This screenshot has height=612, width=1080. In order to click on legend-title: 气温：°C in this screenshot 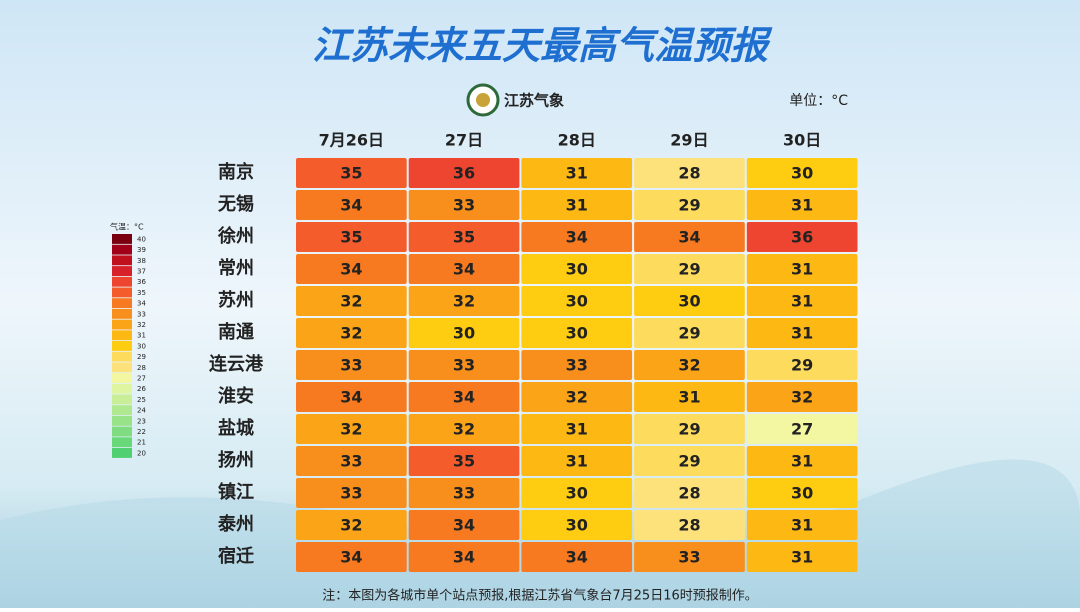, I will do `click(127, 227)`.